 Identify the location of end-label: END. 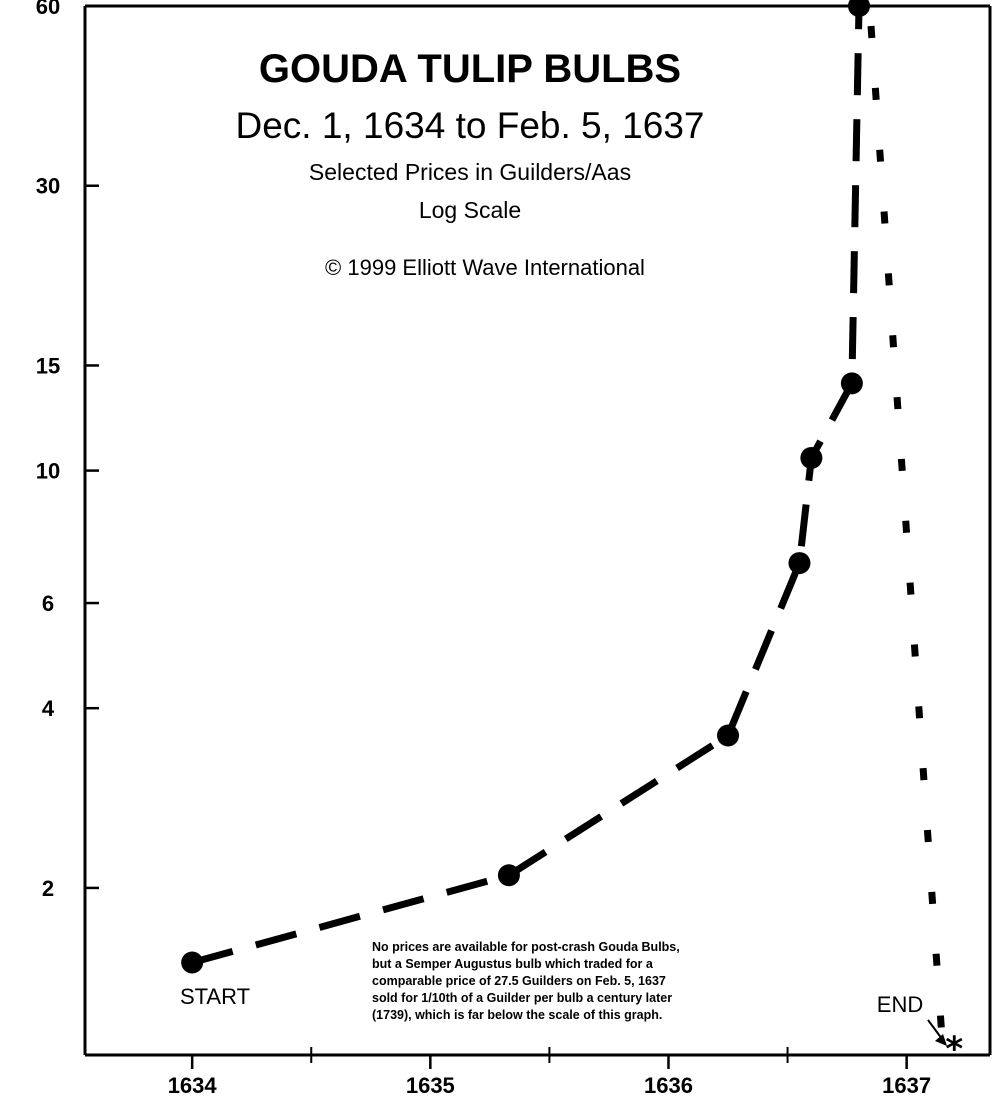
(900, 1004).